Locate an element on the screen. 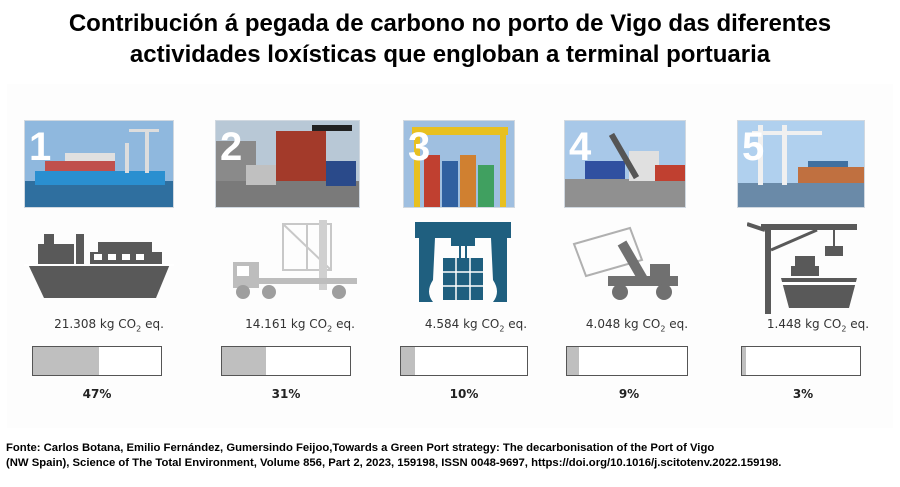 This screenshot has height=487, width=900. activity-4-emissions: 4.048 kg CO2 eq. is located at coordinates (637, 325).